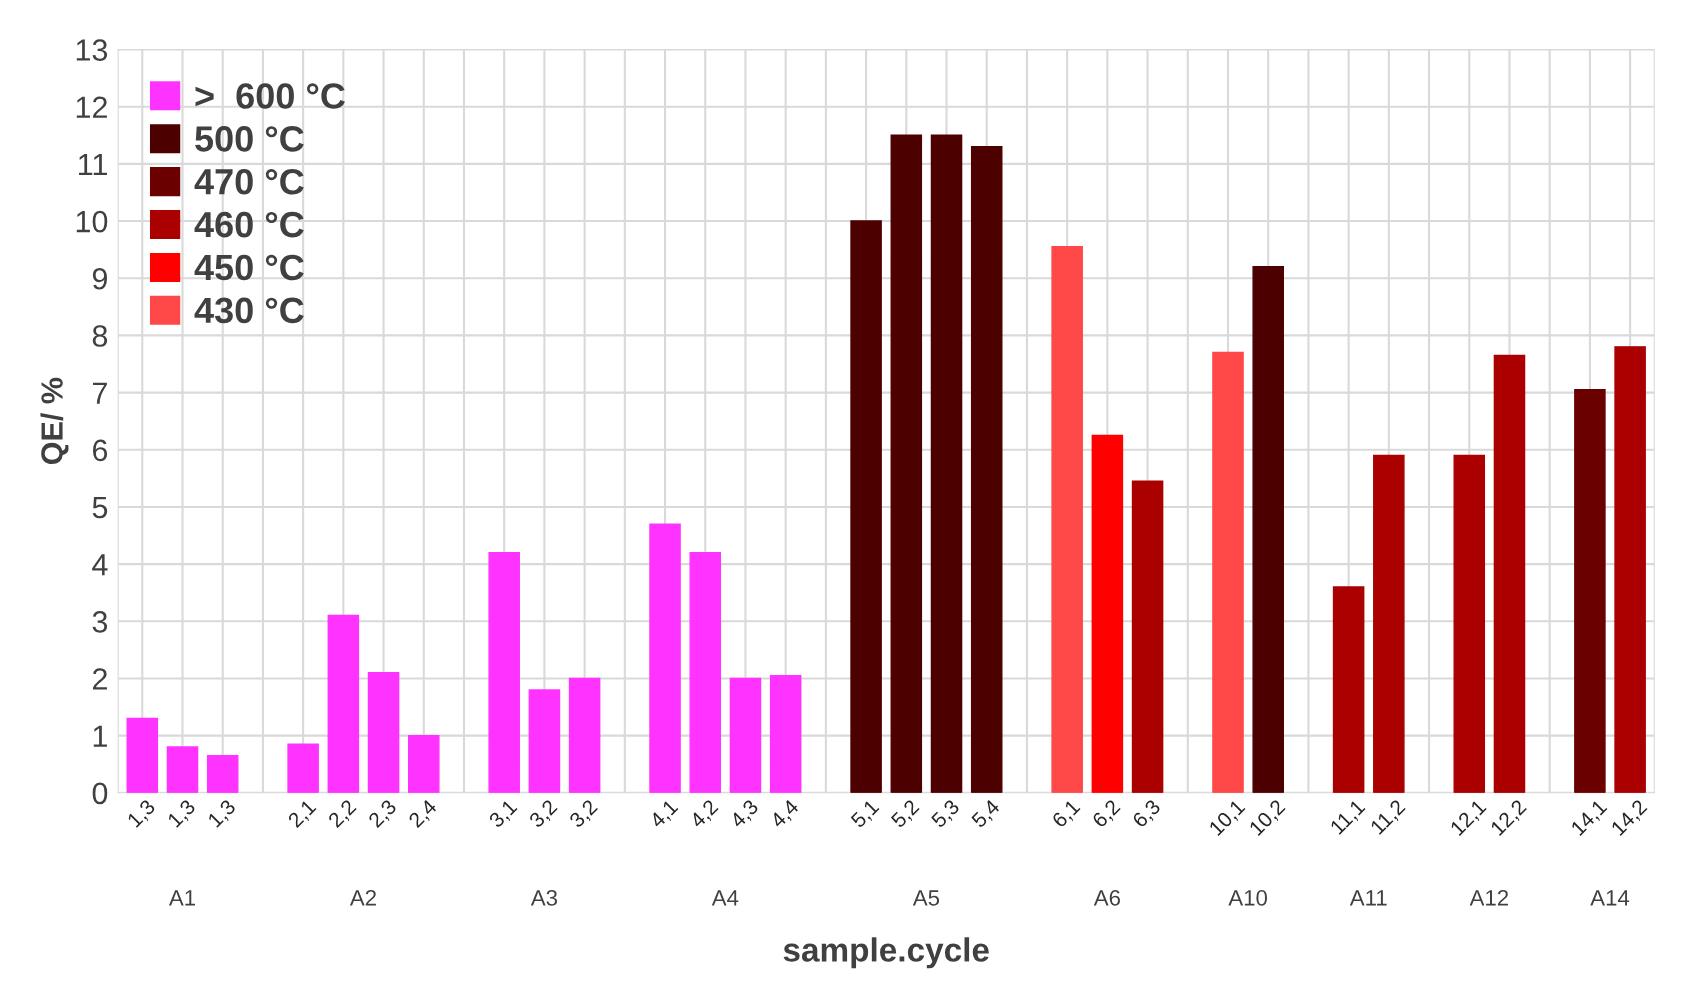  What do you see at coordinates (423, 814) in the screenshot?
I see `x-tick-label: 2,4` at bounding box center [423, 814].